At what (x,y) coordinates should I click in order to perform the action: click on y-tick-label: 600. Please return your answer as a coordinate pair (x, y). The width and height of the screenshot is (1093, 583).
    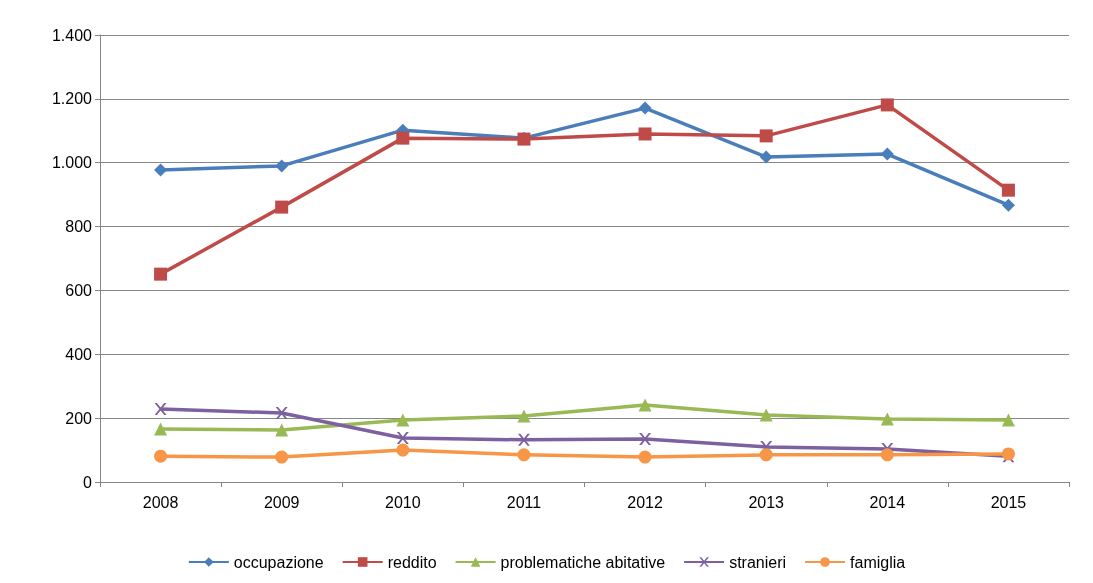
    Looking at the image, I should click on (79, 290).